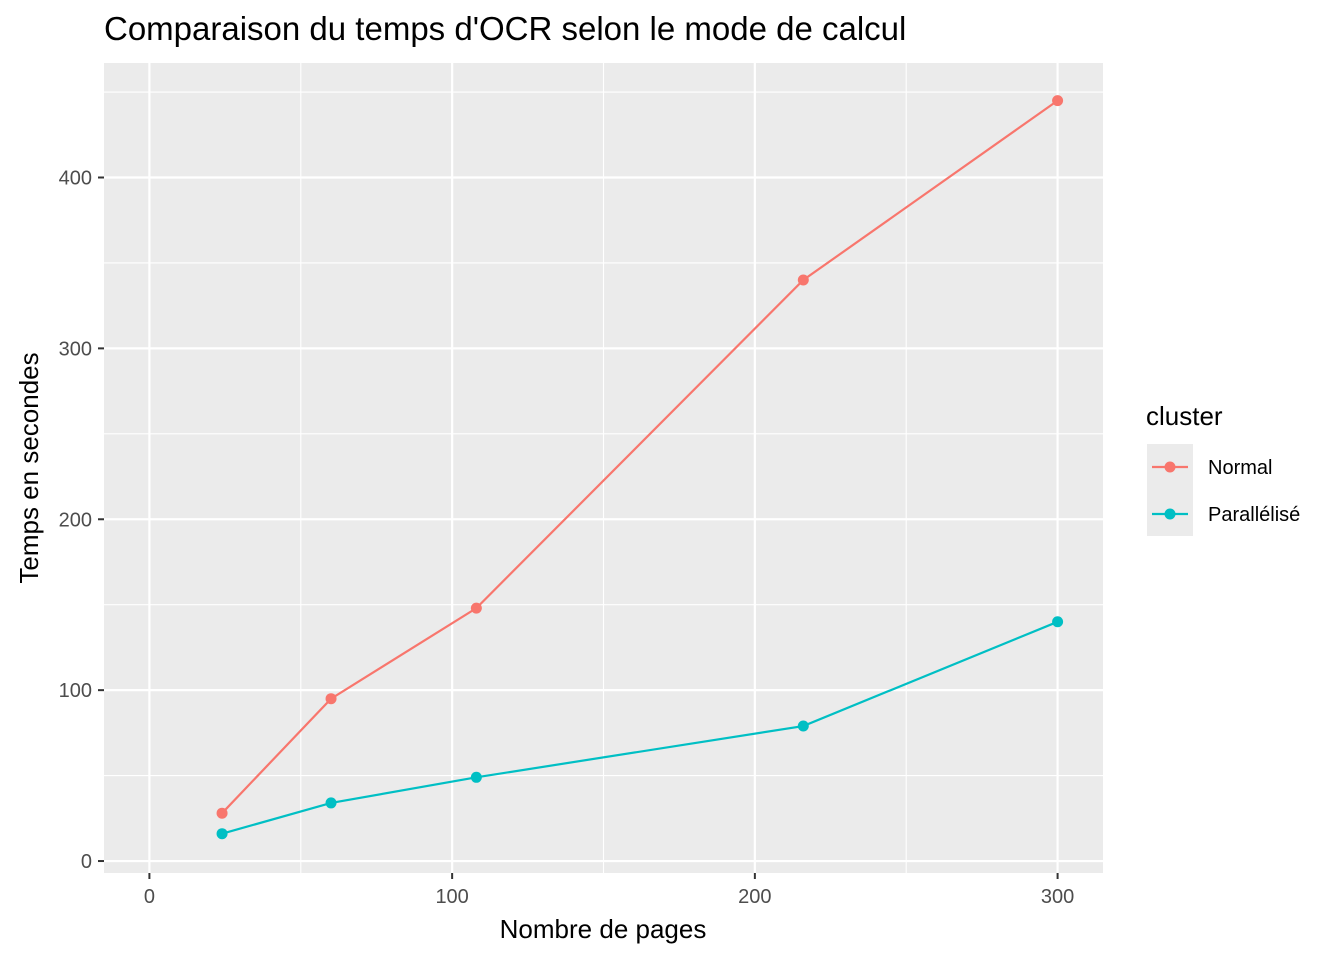  What do you see at coordinates (149, 897) in the screenshot?
I see `x-tick-label: 0` at bounding box center [149, 897].